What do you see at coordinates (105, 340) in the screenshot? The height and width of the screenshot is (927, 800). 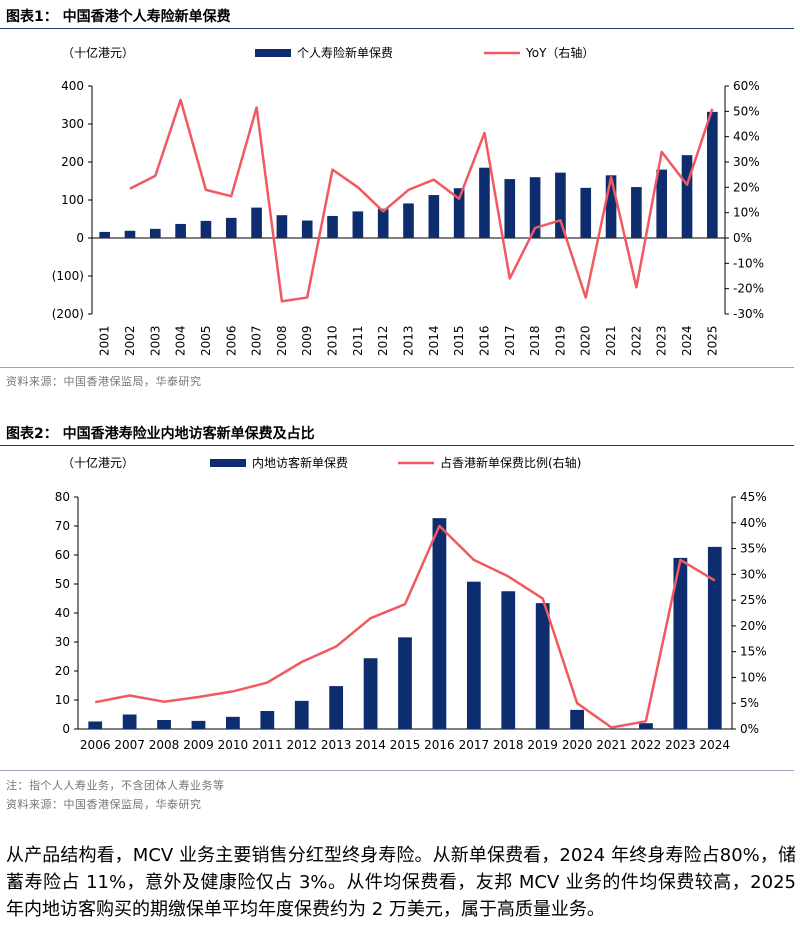 I see `x-tick-label: 2001` at bounding box center [105, 340].